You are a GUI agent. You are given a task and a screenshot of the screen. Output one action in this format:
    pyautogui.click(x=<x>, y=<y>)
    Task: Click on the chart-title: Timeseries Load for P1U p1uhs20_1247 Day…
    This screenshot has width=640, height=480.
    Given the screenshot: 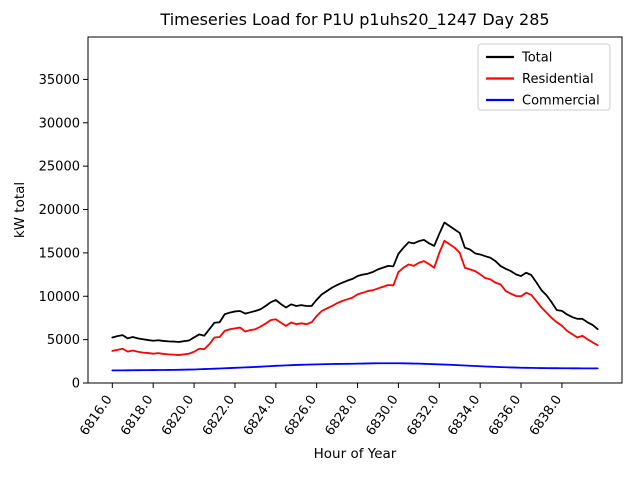 What is the action you would take?
    pyautogui.click(x=354, y=20)
    